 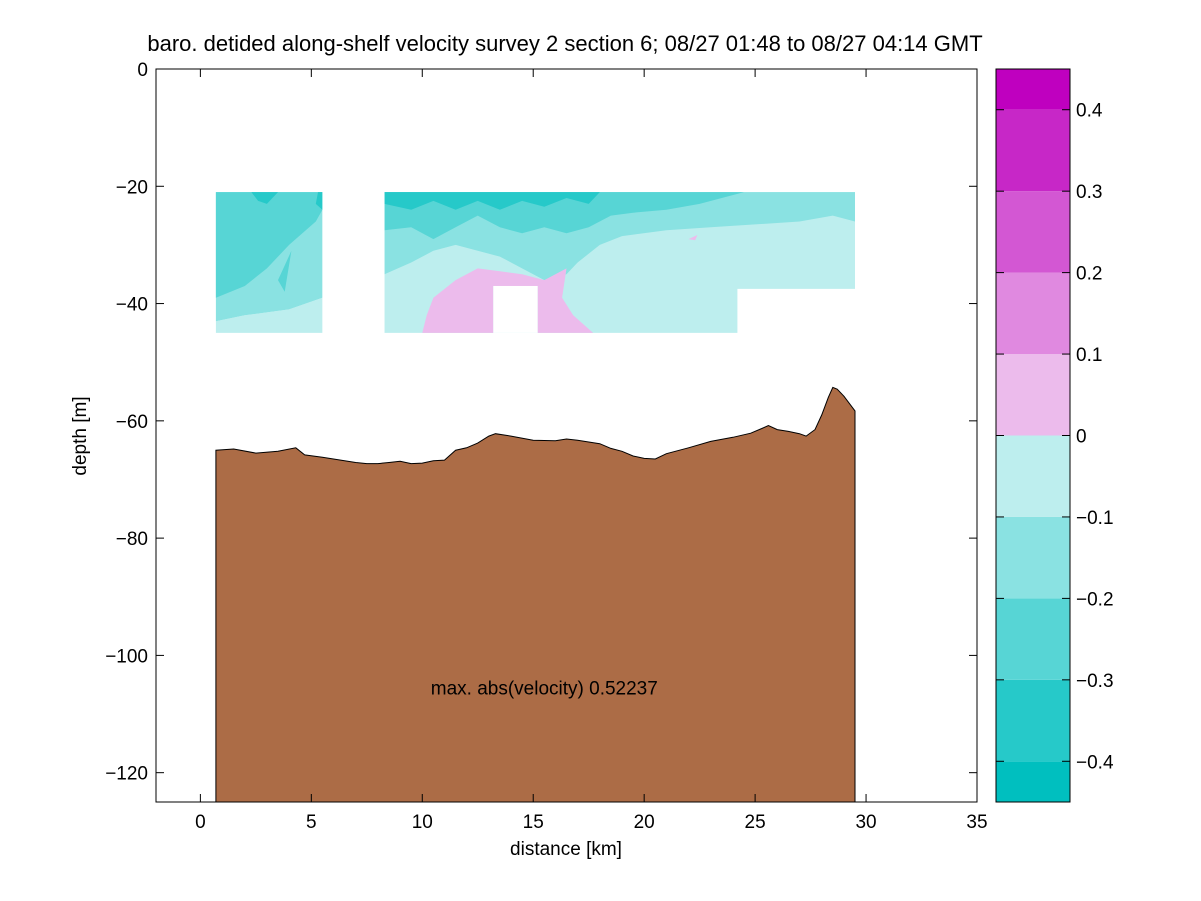 What do you see at coordinates (865, 822) in the screenshot?
I see `x-tick-label-6: 30` at bounding box center [865, 822].